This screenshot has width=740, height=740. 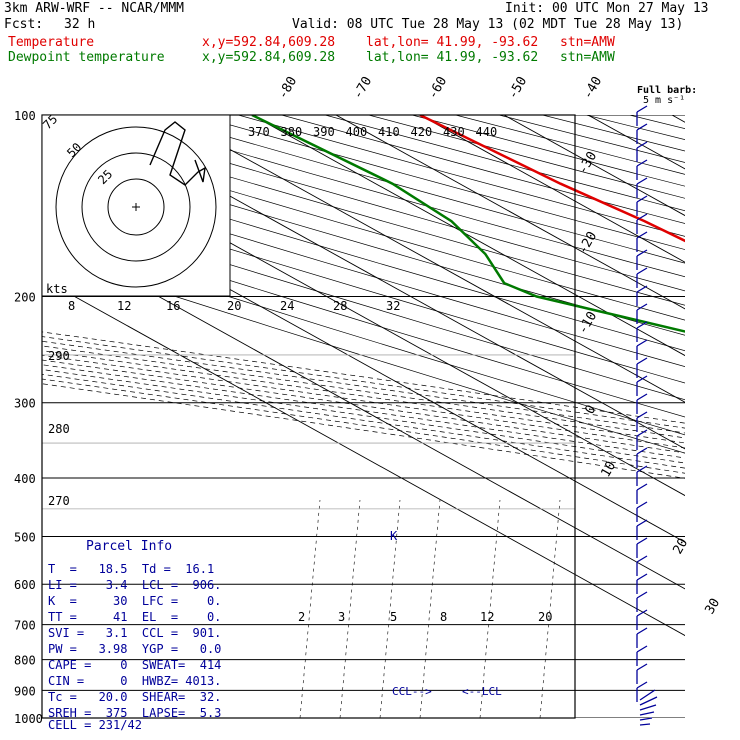 I want to click on hodograph-ring, so click(x=136, y=207).